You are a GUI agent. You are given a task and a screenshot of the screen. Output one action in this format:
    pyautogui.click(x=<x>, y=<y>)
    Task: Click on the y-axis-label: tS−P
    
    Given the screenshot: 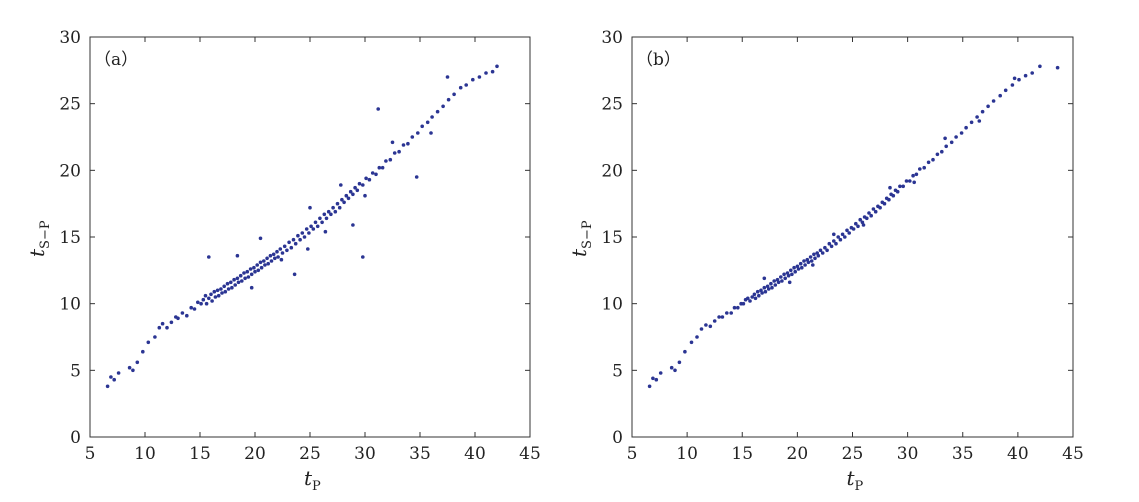 What is the action you would take?
    pyautogui.click(x=581, y=238)
    